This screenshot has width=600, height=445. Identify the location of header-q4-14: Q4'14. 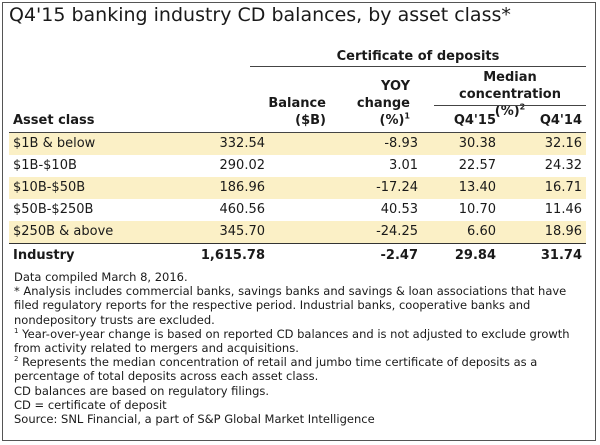
(560, 120).